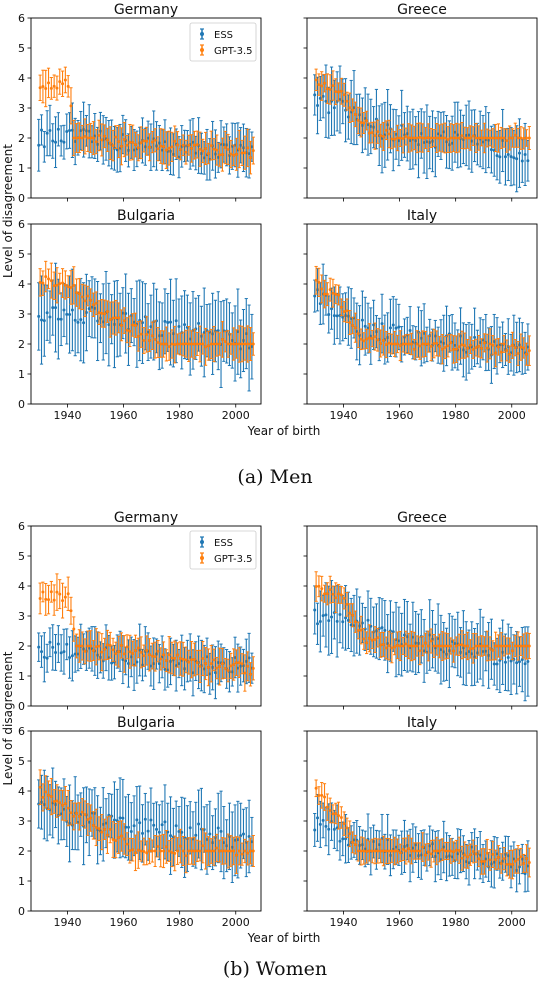 The image size is (550, 998). I want to click on y-tick-label: 6, so click(21, 18).